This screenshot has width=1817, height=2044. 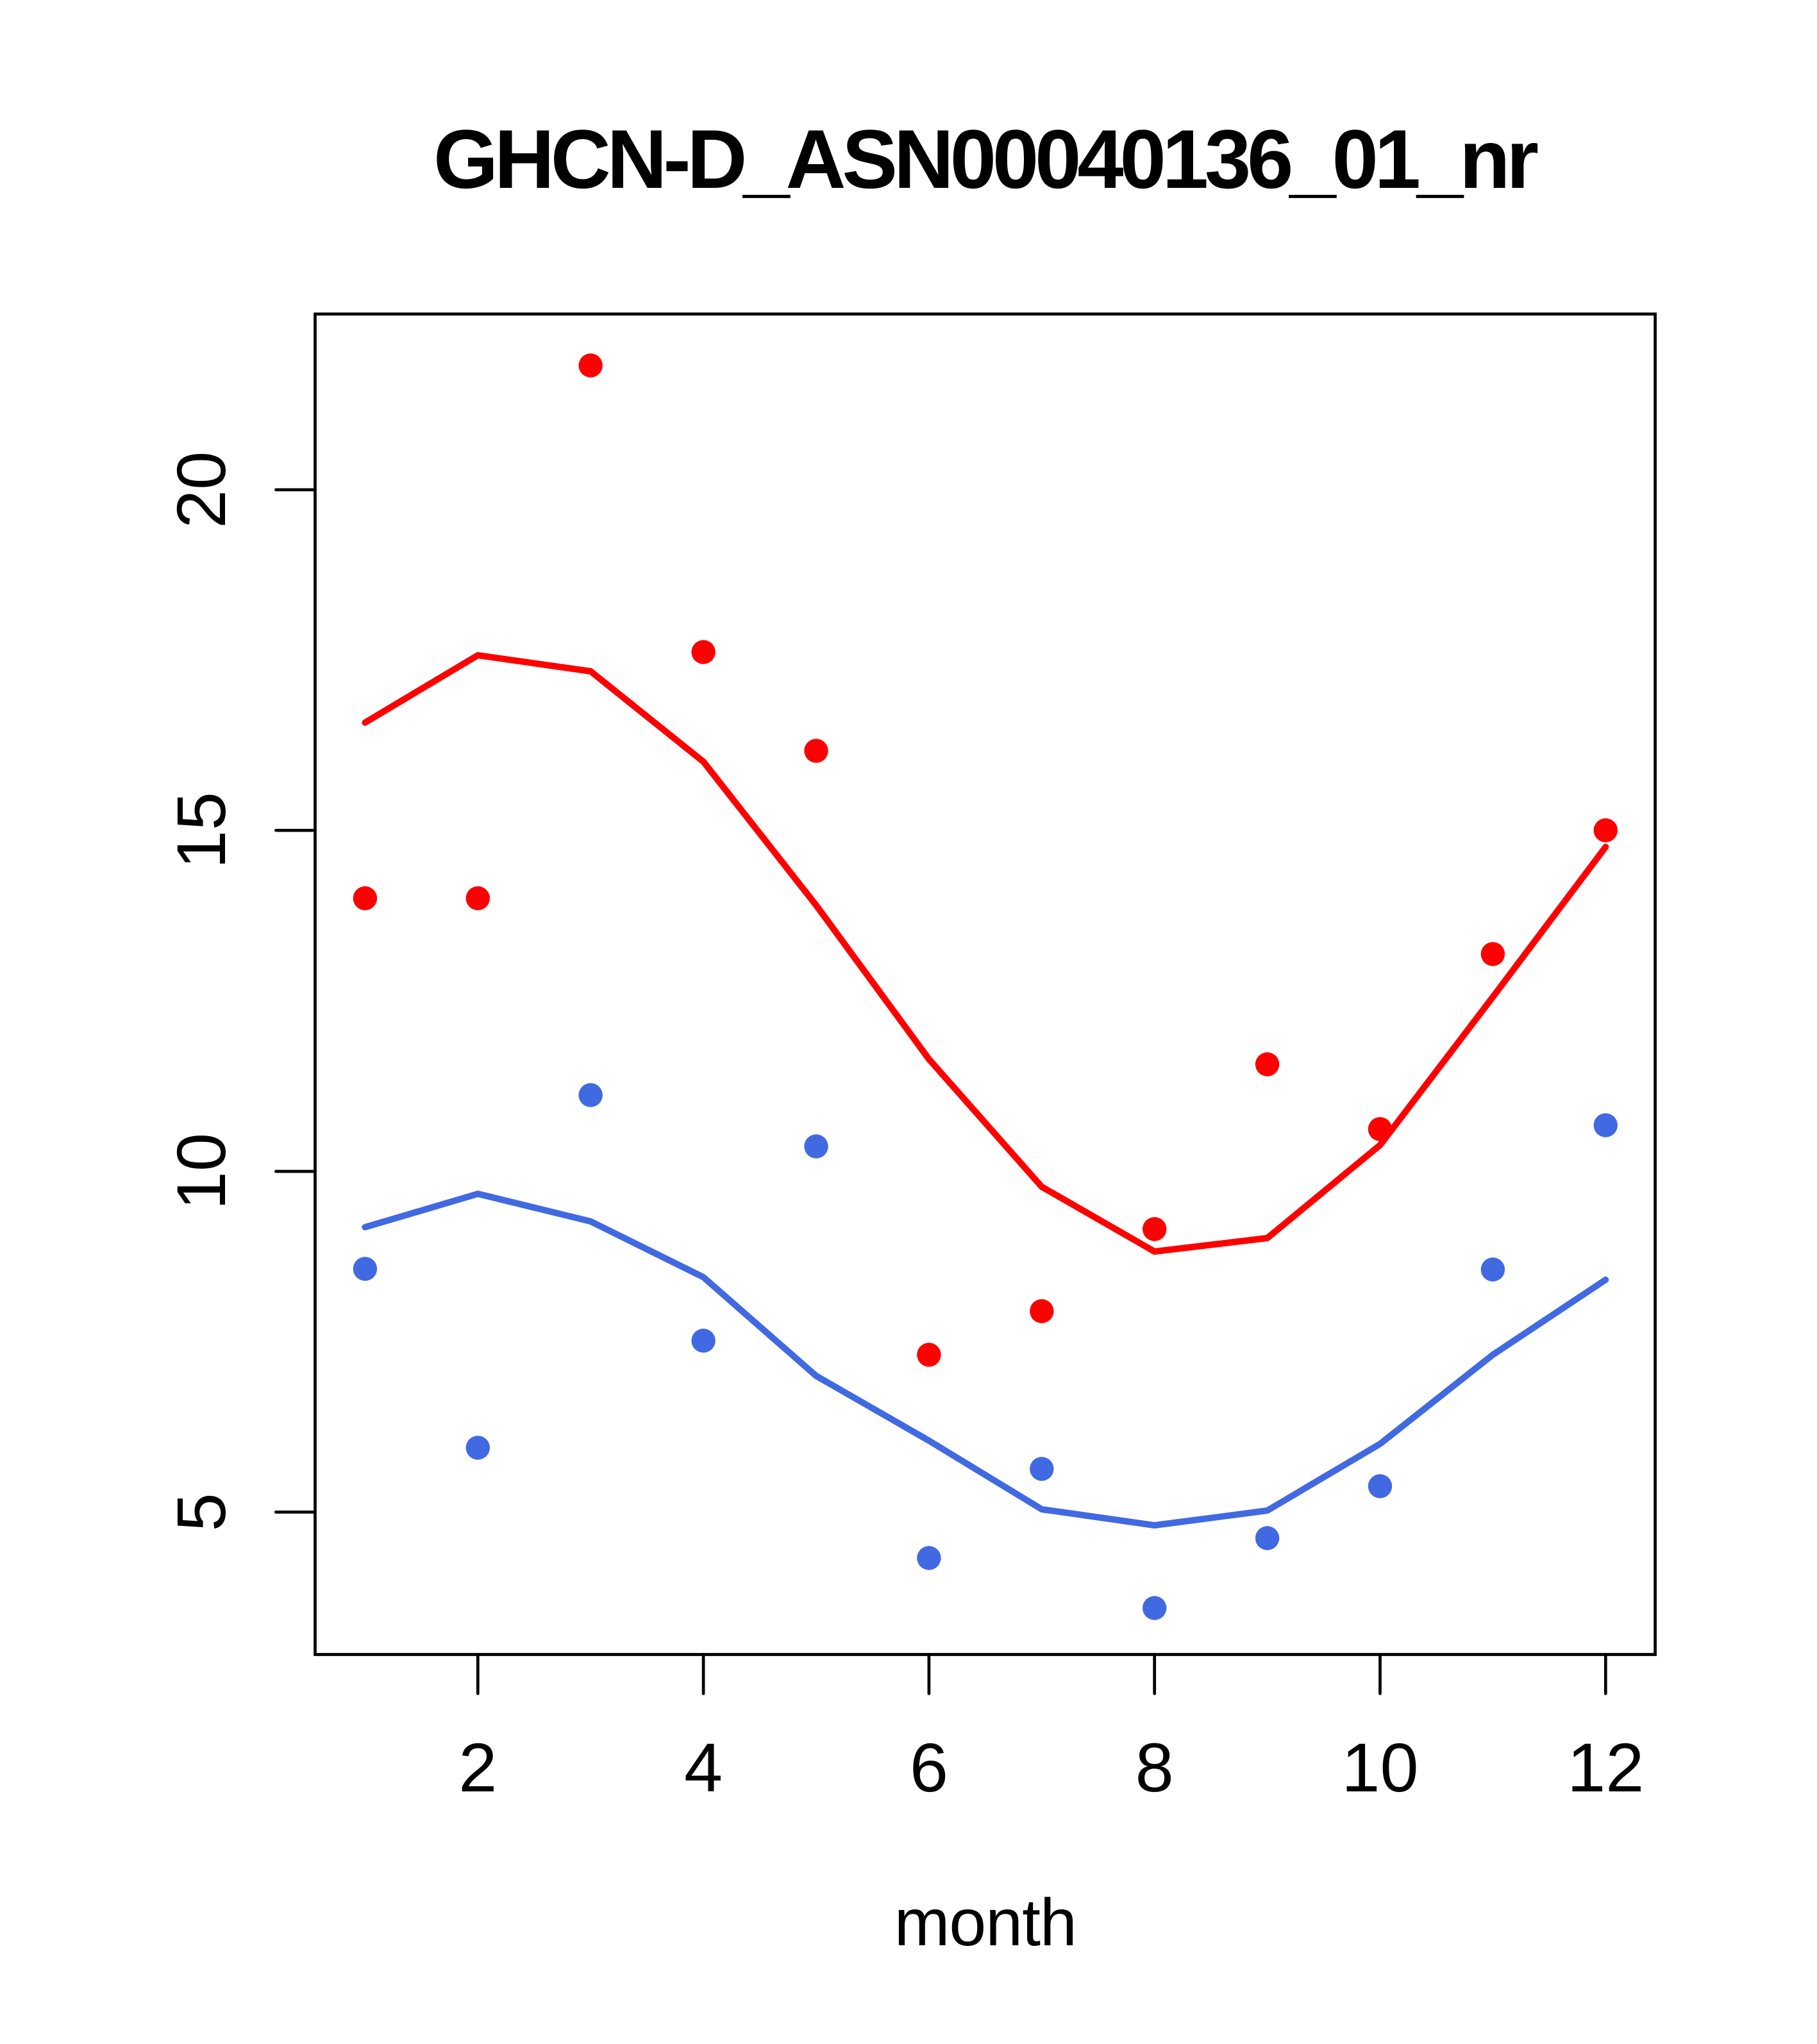 What do you see at coordinates (985, 159) in the screenshot?
I see `svg-text: GHCN-D_ASN00040136_01_nr` at bounding box center [985, 159].